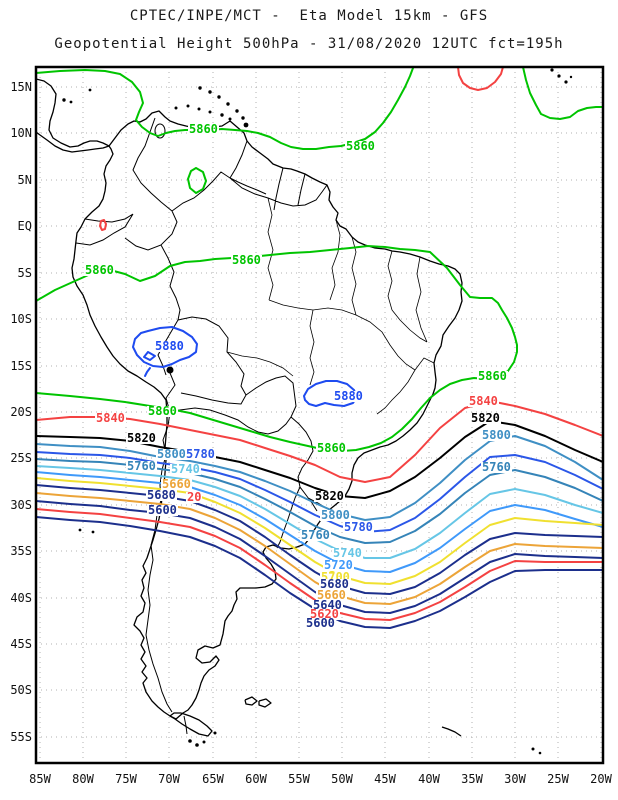 Image resolution: width=618 pixels, height=800 pixels. I want to click on lat-tick-10S: 10S, so click(21, 319).